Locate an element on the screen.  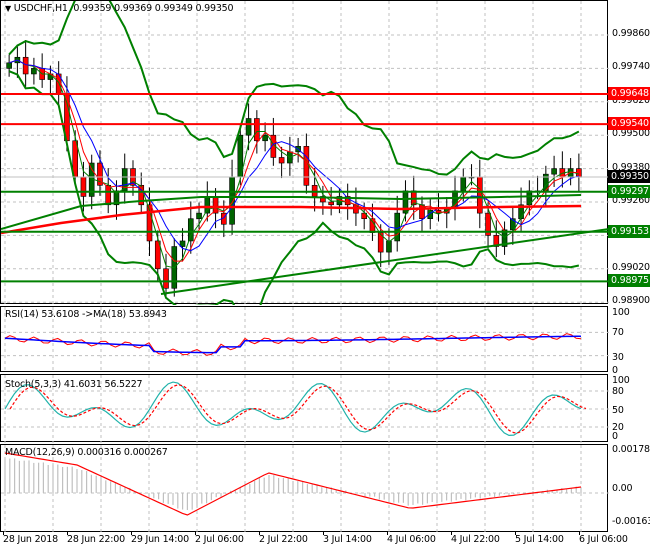
price-tick: 0.99020 is located at coordinates (631, 267).